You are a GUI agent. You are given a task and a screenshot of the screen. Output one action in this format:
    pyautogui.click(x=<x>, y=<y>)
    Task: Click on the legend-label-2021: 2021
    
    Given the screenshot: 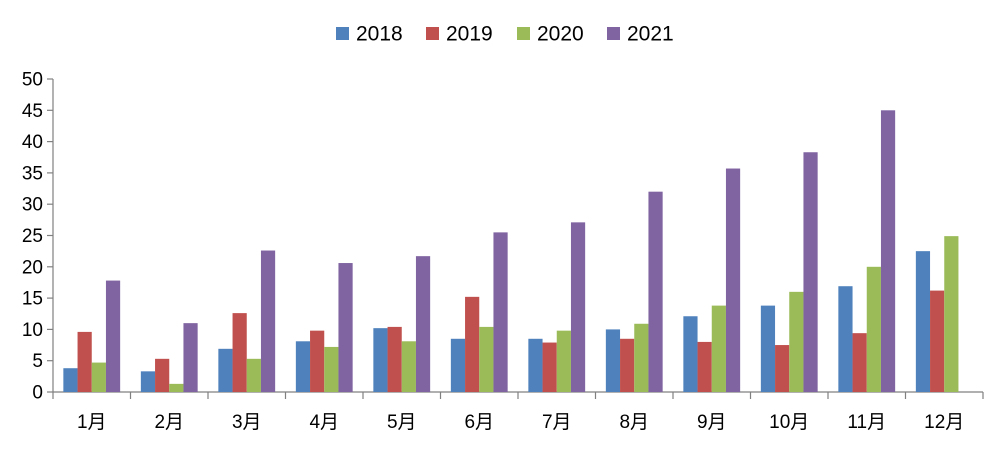 What is the action you would take?
    pyautogui.click(x=650, y=34)
    